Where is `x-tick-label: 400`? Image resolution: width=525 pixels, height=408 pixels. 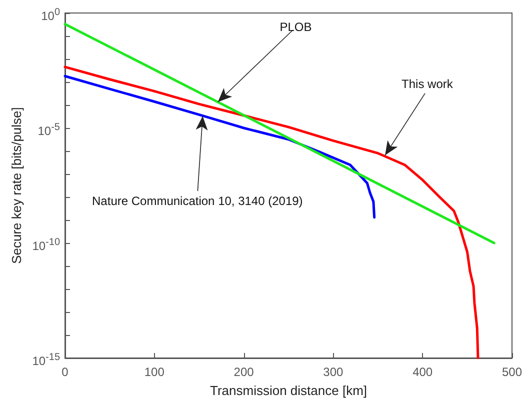 x-tick-label: 400 is located at coordinates (422, 372).